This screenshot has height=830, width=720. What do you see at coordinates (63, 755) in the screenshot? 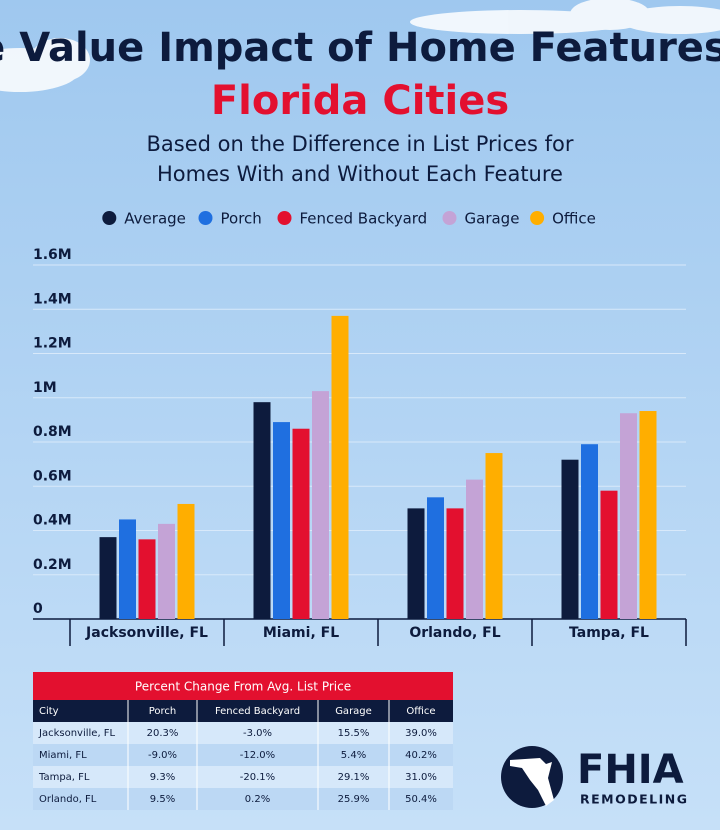
I see `table-cell: Miami, FL` at bounding box center [63, 755].